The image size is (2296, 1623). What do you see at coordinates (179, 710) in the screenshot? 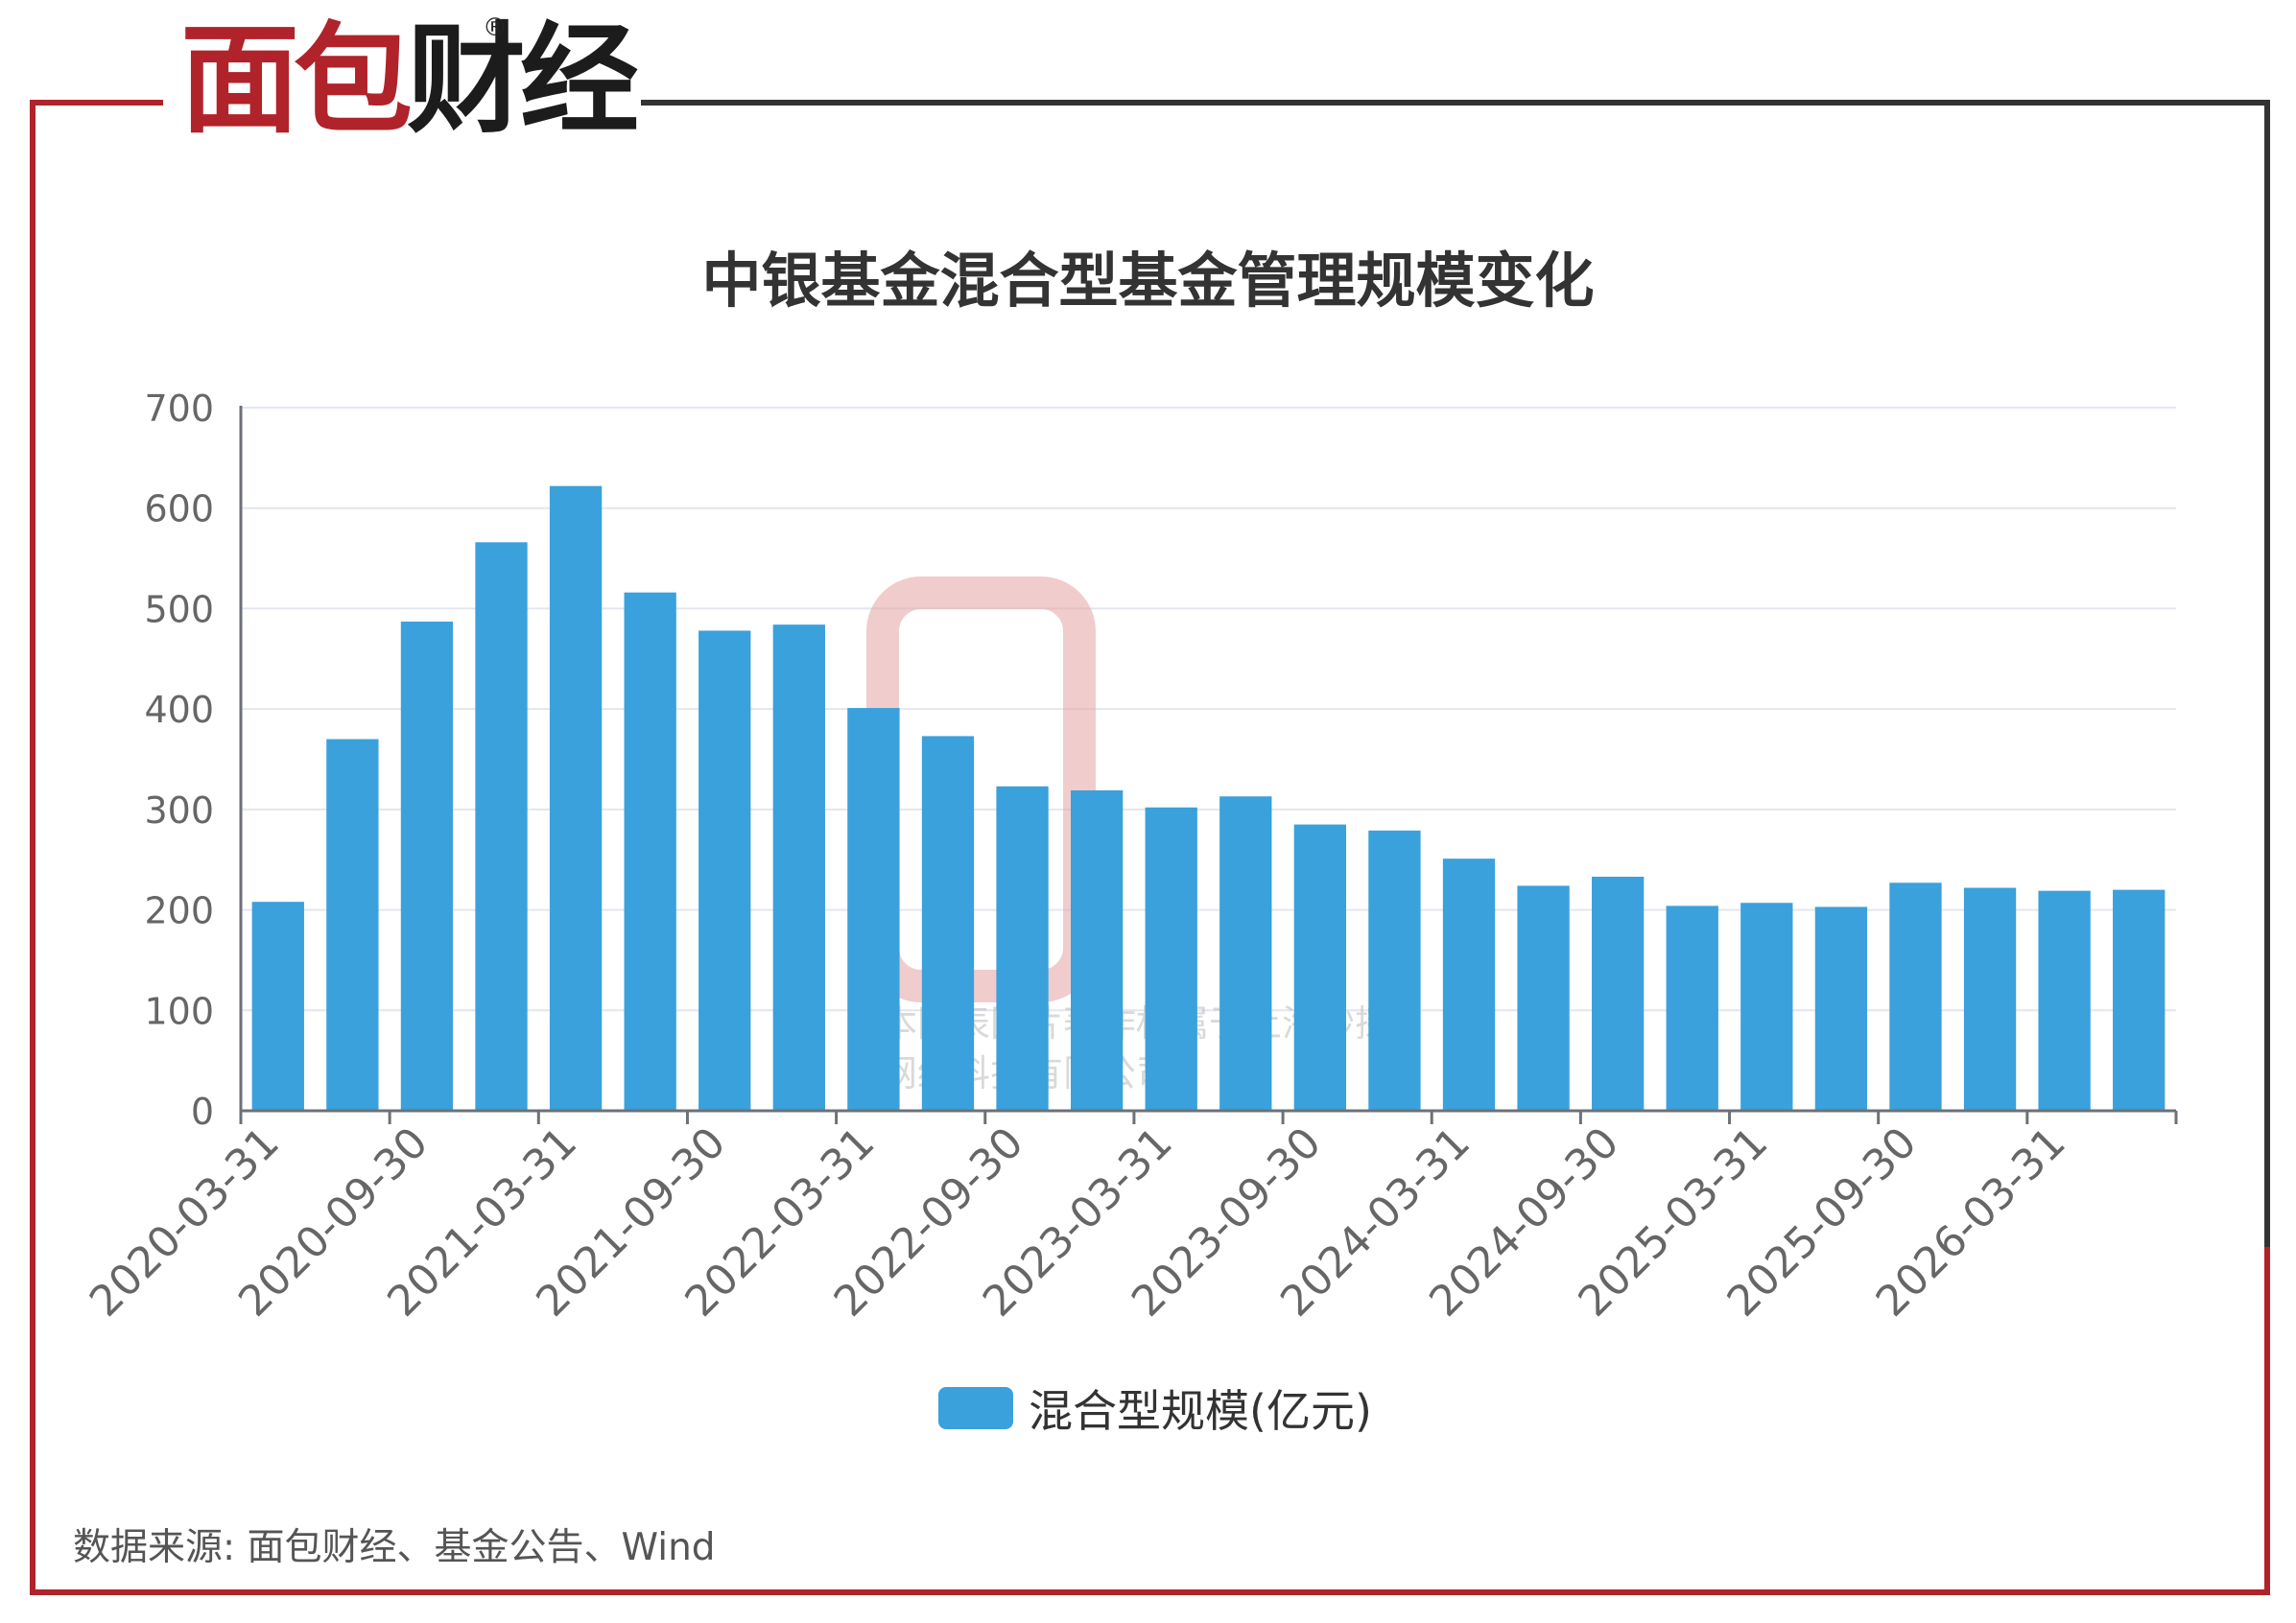
I see `y-tick-label: 400` at bounding box center [179, 710].